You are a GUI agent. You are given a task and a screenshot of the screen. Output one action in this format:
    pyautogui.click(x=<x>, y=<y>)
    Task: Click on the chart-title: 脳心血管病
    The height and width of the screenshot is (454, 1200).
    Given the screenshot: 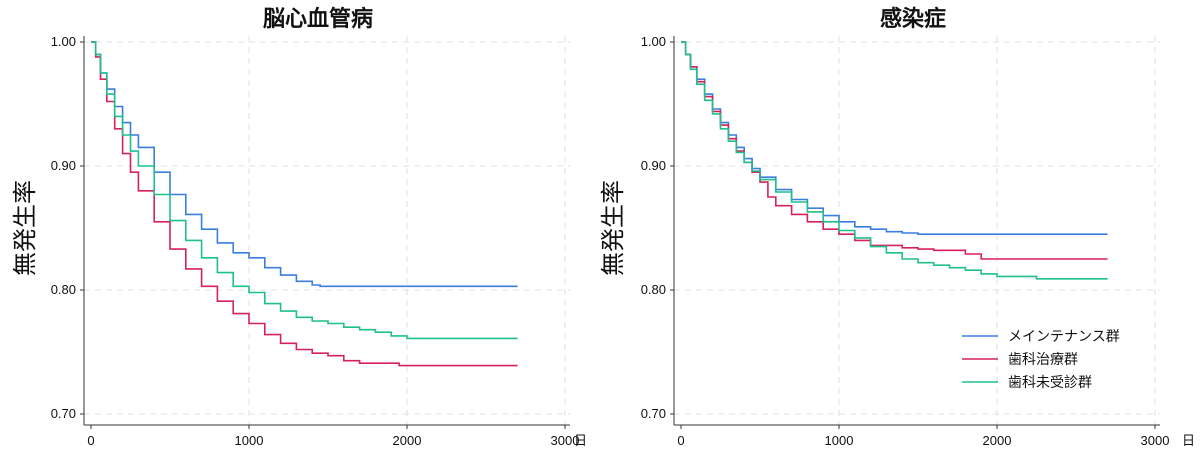 What is the action you would take?
    pyautogui.click(x=318, y=19)
    